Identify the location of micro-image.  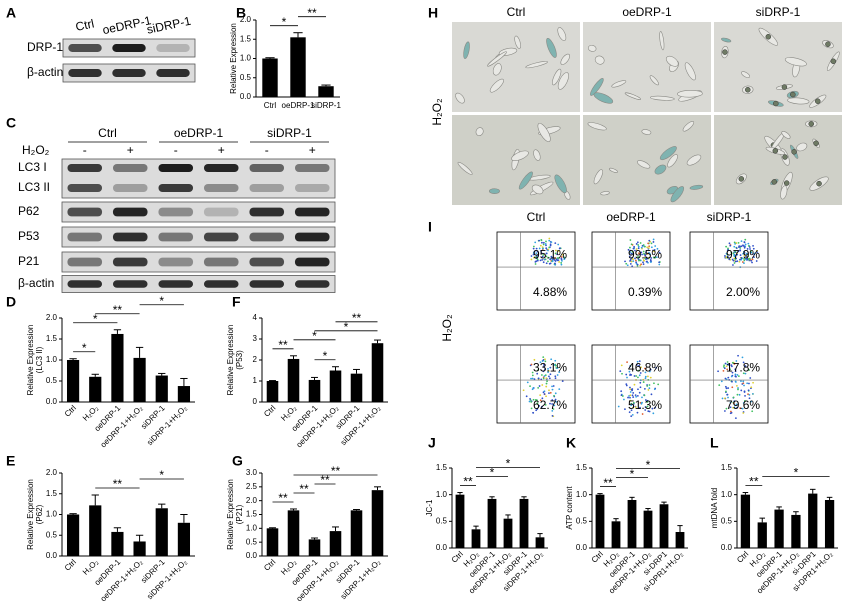
(778, 160).